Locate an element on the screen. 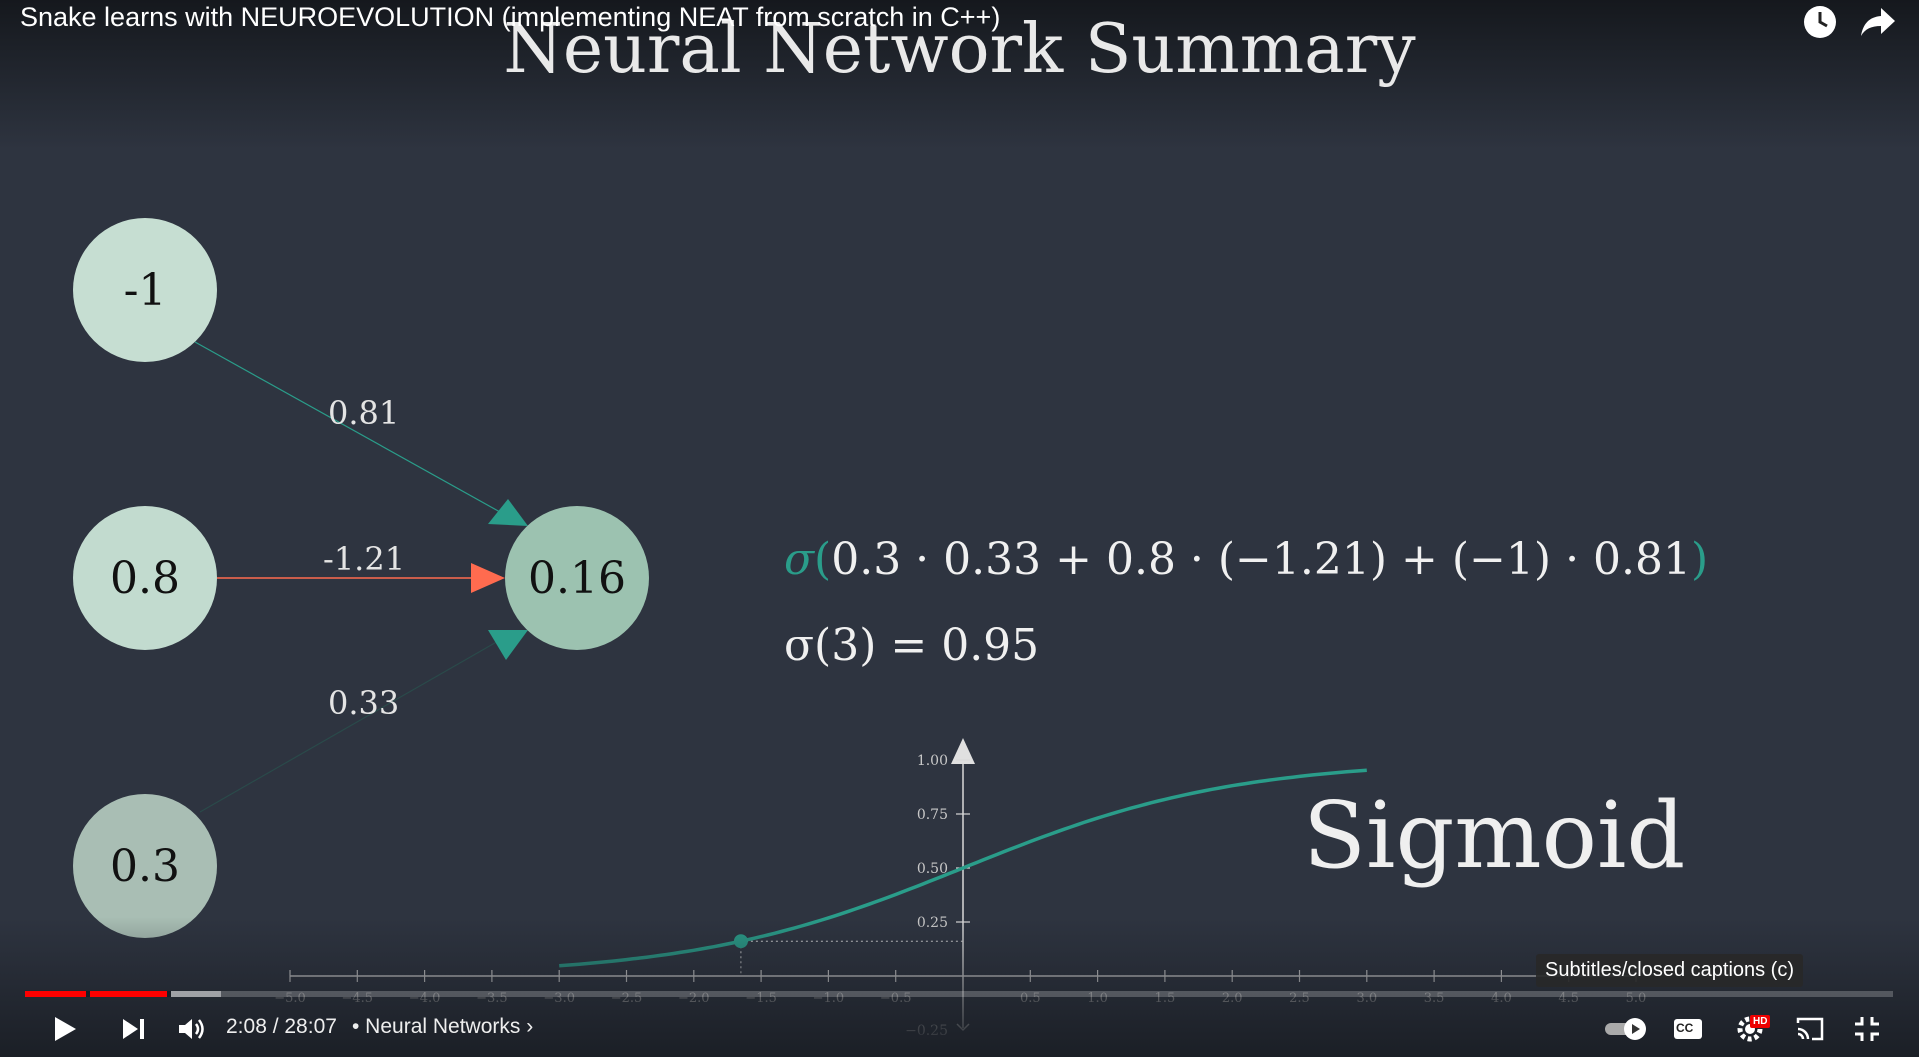  play-icon is located at coordinates (65, 1029).